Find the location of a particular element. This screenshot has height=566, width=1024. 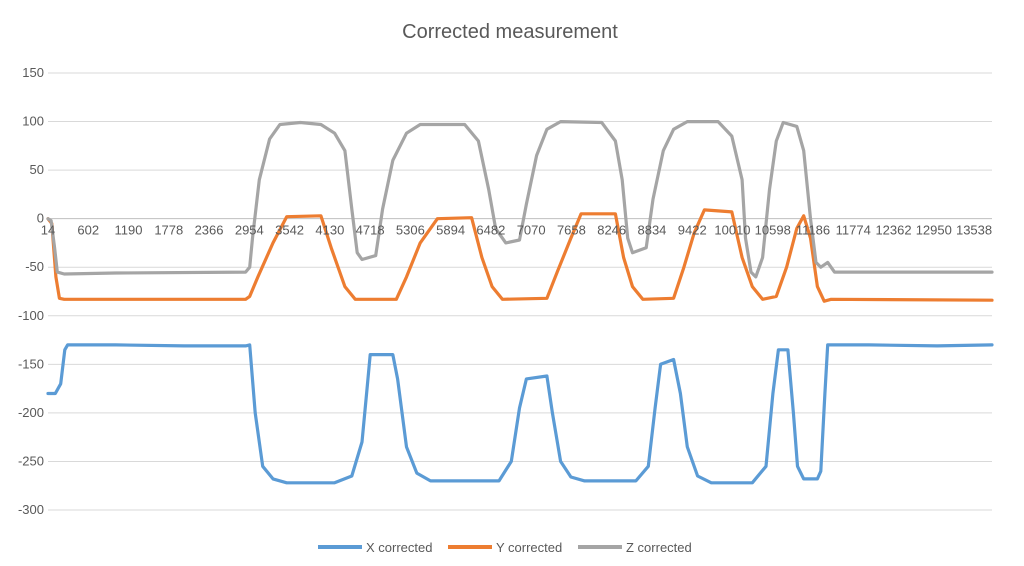

x-tick-label: 602 is located at coordinates (88, 230).